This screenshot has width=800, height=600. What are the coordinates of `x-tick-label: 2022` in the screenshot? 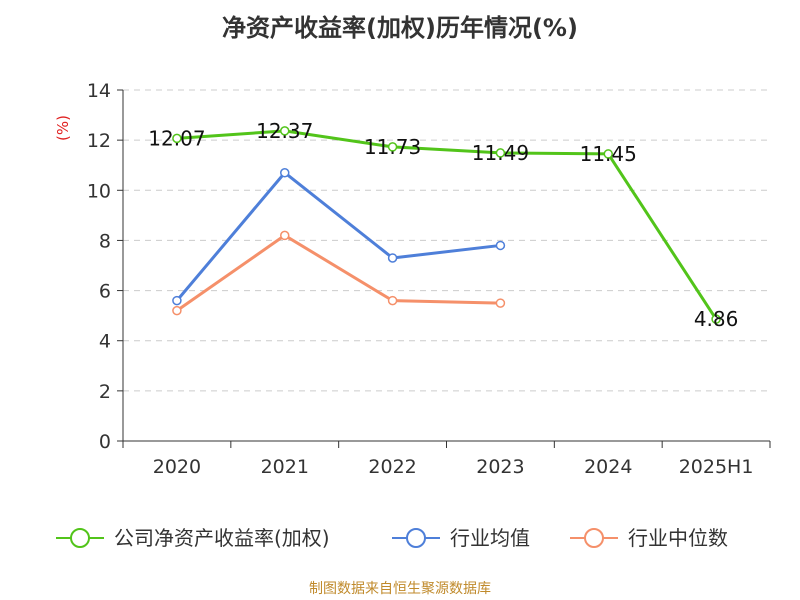 It's located at (392, 467).